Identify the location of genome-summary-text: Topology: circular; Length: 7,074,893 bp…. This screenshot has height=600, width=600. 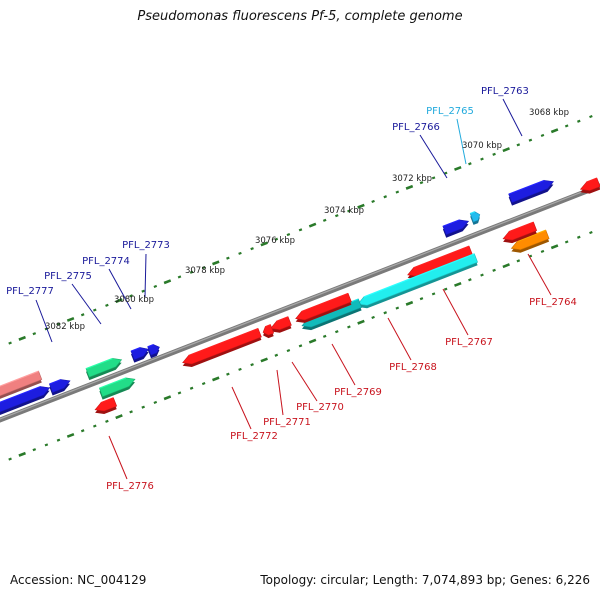
(425, 580).